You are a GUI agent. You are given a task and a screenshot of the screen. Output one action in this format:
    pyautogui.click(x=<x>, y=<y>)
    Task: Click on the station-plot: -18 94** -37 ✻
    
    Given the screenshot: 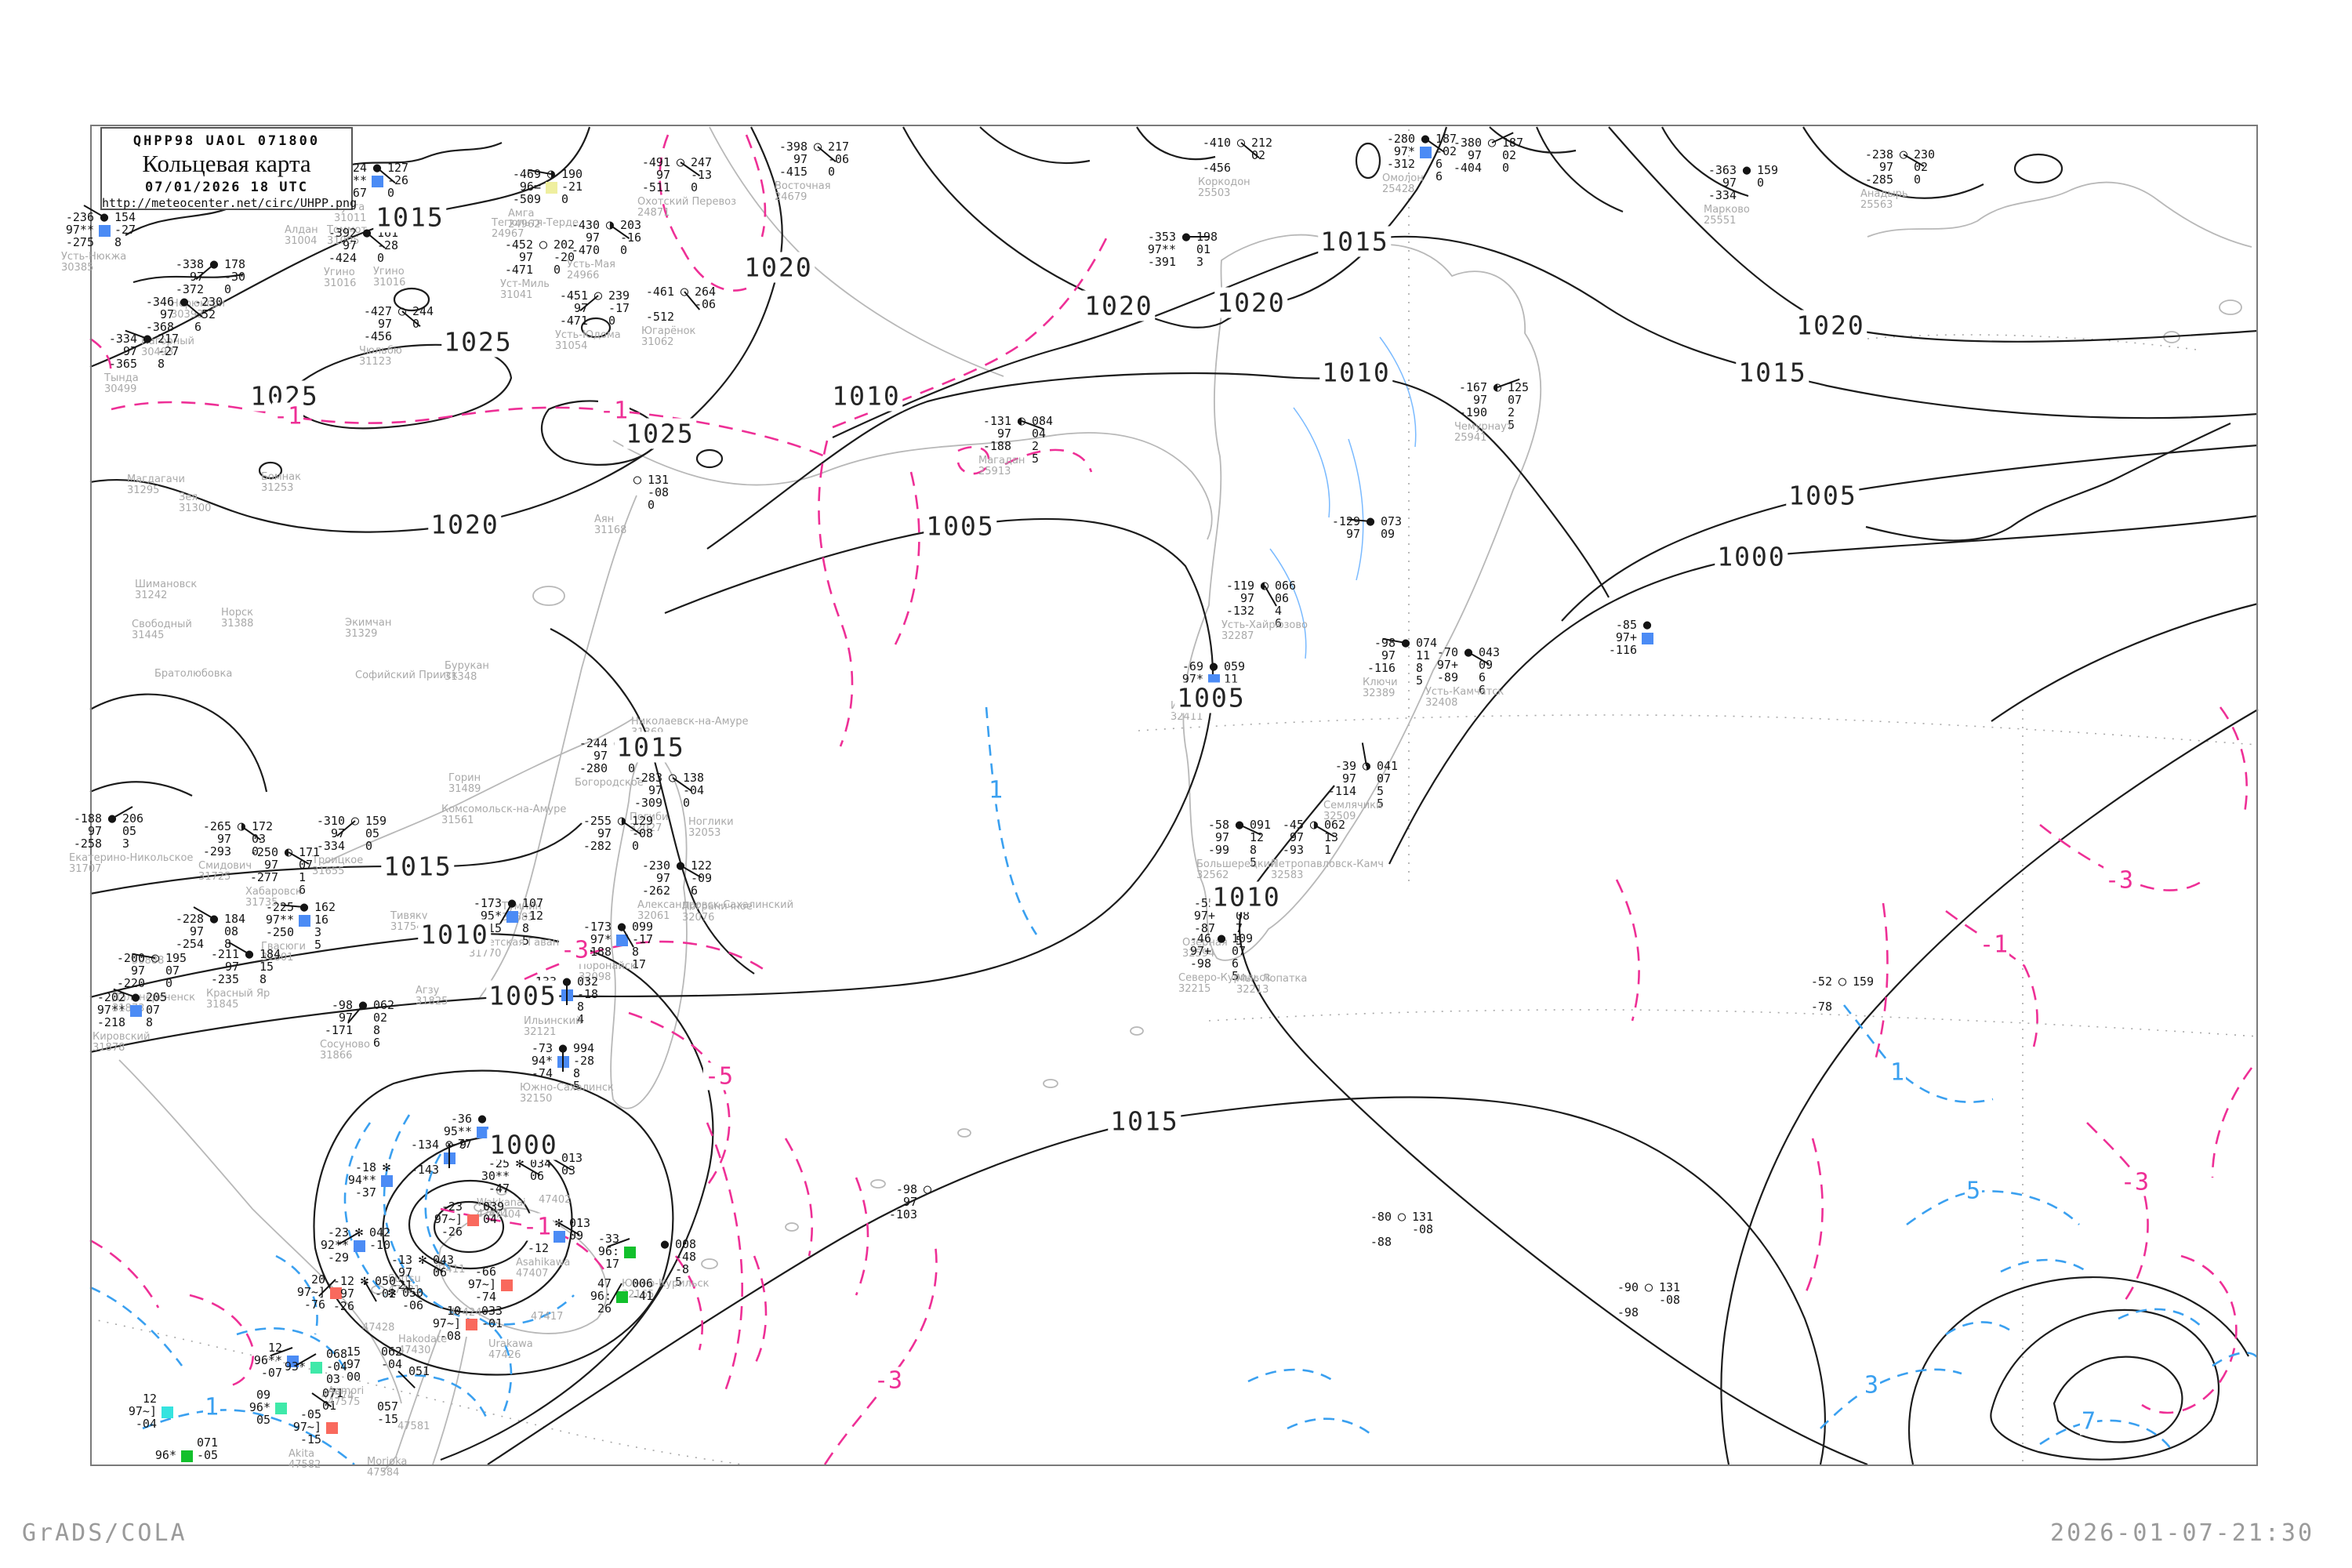 What is the action you would take?
    pyautogui.click(x=388, y=1180)
    